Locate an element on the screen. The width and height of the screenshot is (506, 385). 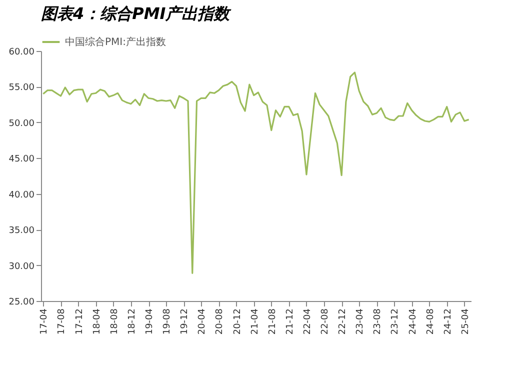
x-tick-label: 20-04 is located at coordinates (203, 321).